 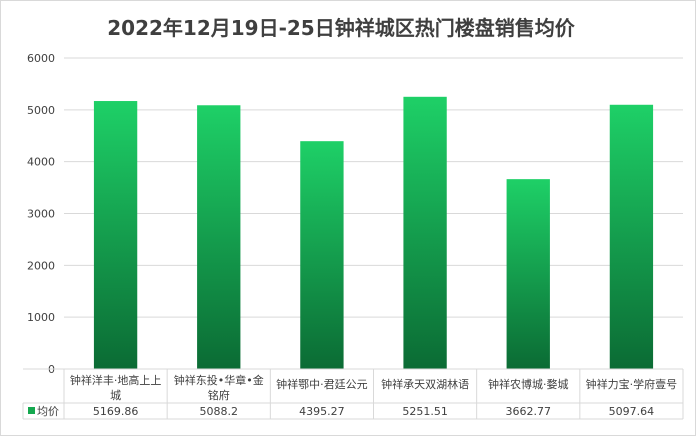 What do you see at coordinates (41, 317) in the screenshot?
I see `y-tick-label: 1000` at bounding box center [41, 317].